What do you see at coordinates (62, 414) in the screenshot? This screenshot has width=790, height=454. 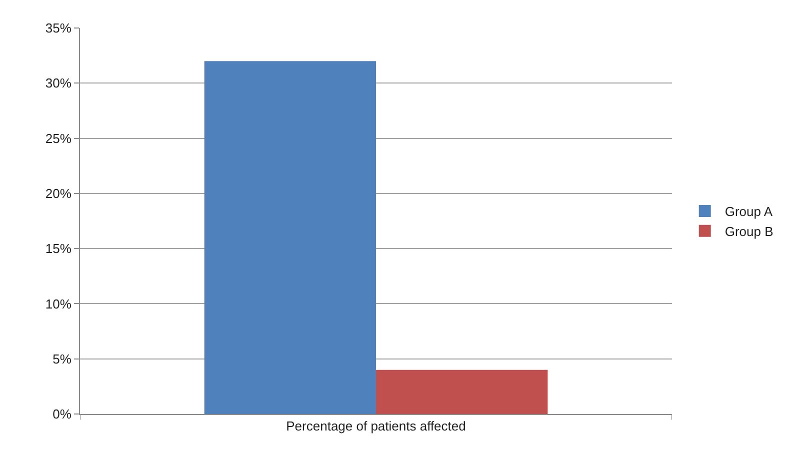 I see `y-tick-label: 0%` at bounding box center [62, 414].